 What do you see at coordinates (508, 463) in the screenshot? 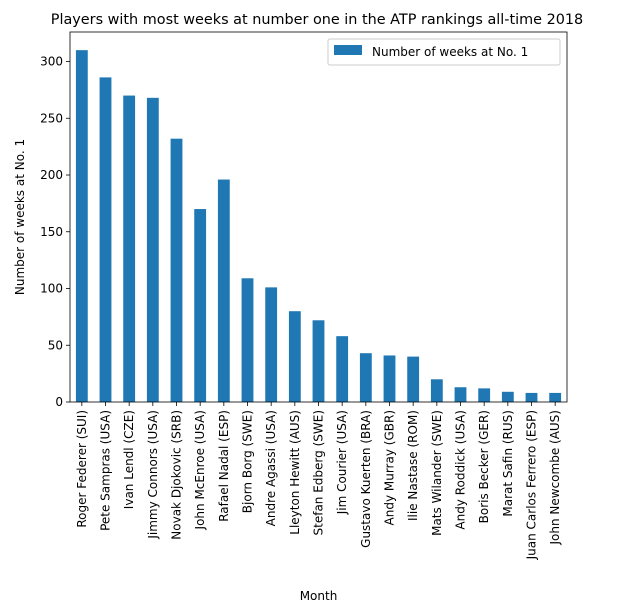
I see `x-tick-label: Marat Safin (RUS)` at bounding box center [508, 463].